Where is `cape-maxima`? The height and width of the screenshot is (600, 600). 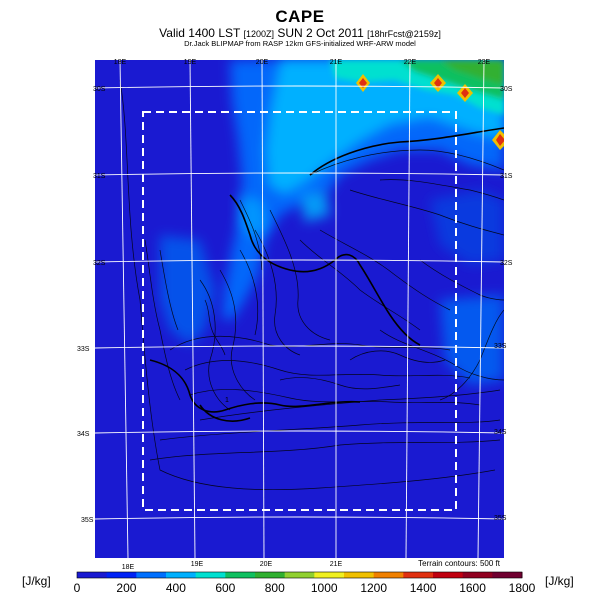 cape-maxima is located at coordinates (430, 112).